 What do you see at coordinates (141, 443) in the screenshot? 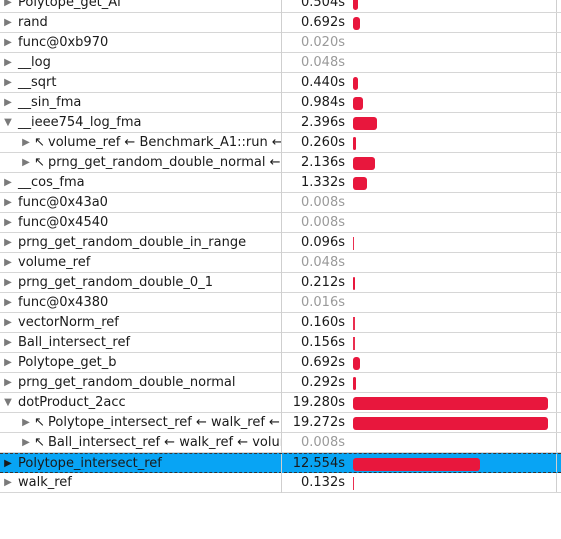
I see `function-name-cell: ▶ ↖ Ball_intersect_ref ← walk_ref ← volum` at bounding box center [141, 443].